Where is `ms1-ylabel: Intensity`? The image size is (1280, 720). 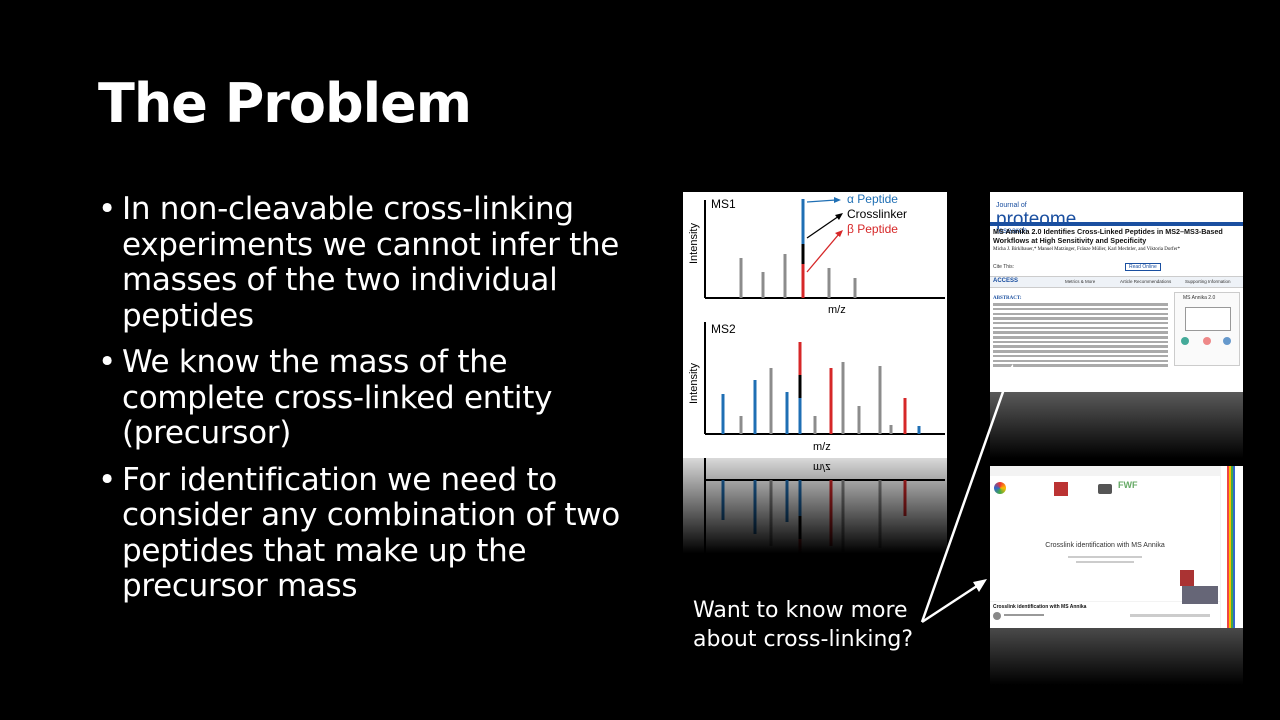 ms1-ylabel: Intensity is located at coordinates (694, 243).